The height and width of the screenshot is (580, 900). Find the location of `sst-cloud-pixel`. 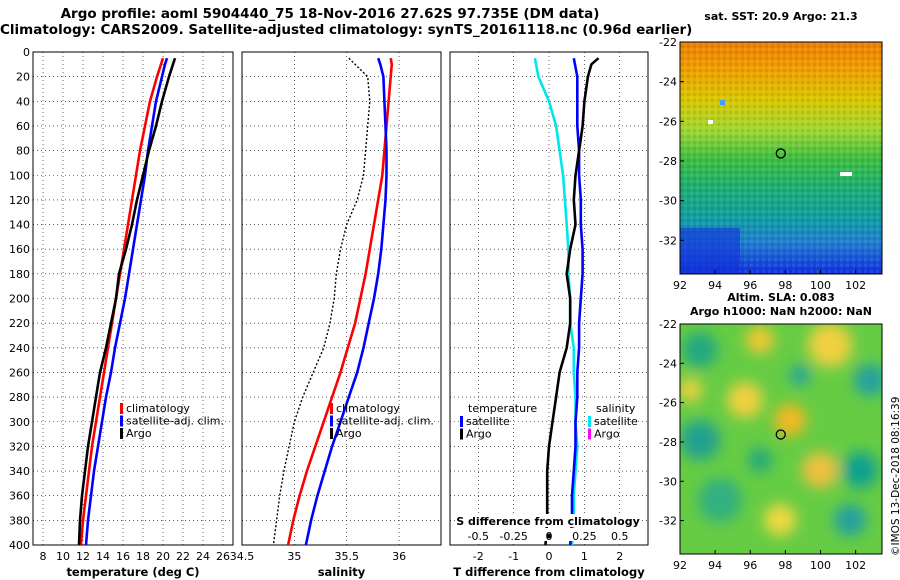

sst-cloud-pixel is located at coordinates (722, 102).